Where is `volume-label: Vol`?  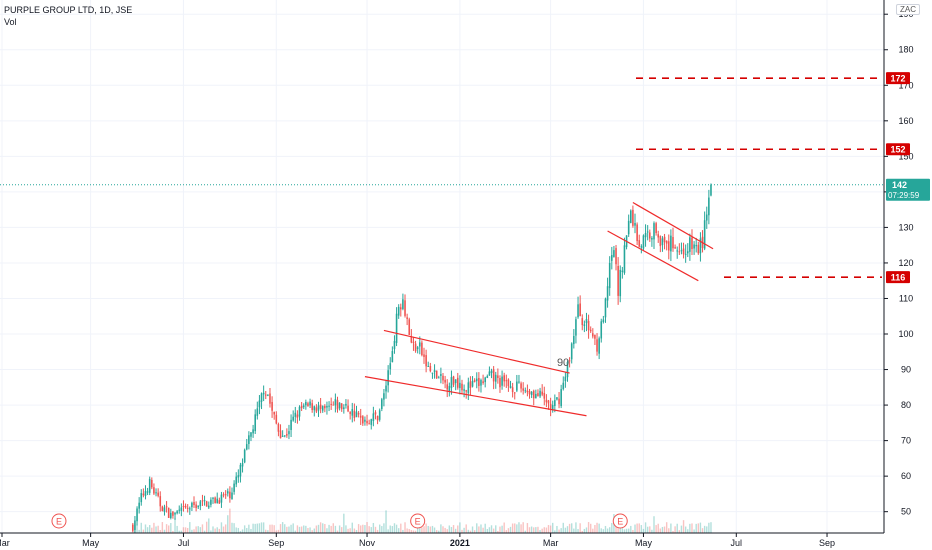 volume-label: Vol is located at coordinates (10, 22).